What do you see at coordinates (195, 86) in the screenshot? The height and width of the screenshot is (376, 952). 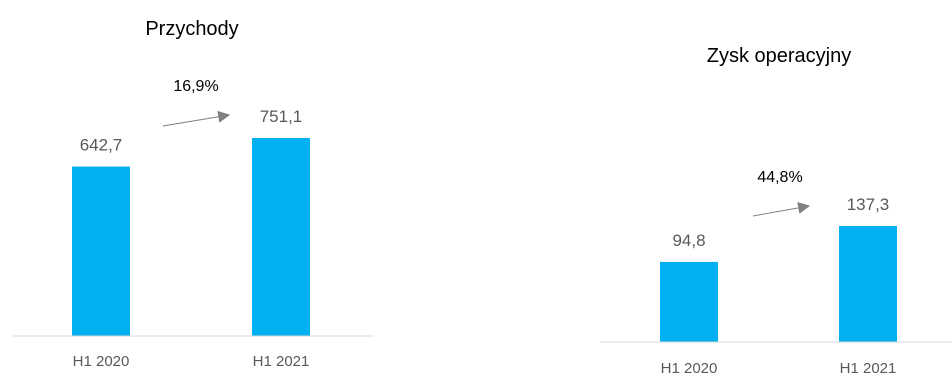 I see `growth-label: 16,9%` at bounding box center [195, 86].